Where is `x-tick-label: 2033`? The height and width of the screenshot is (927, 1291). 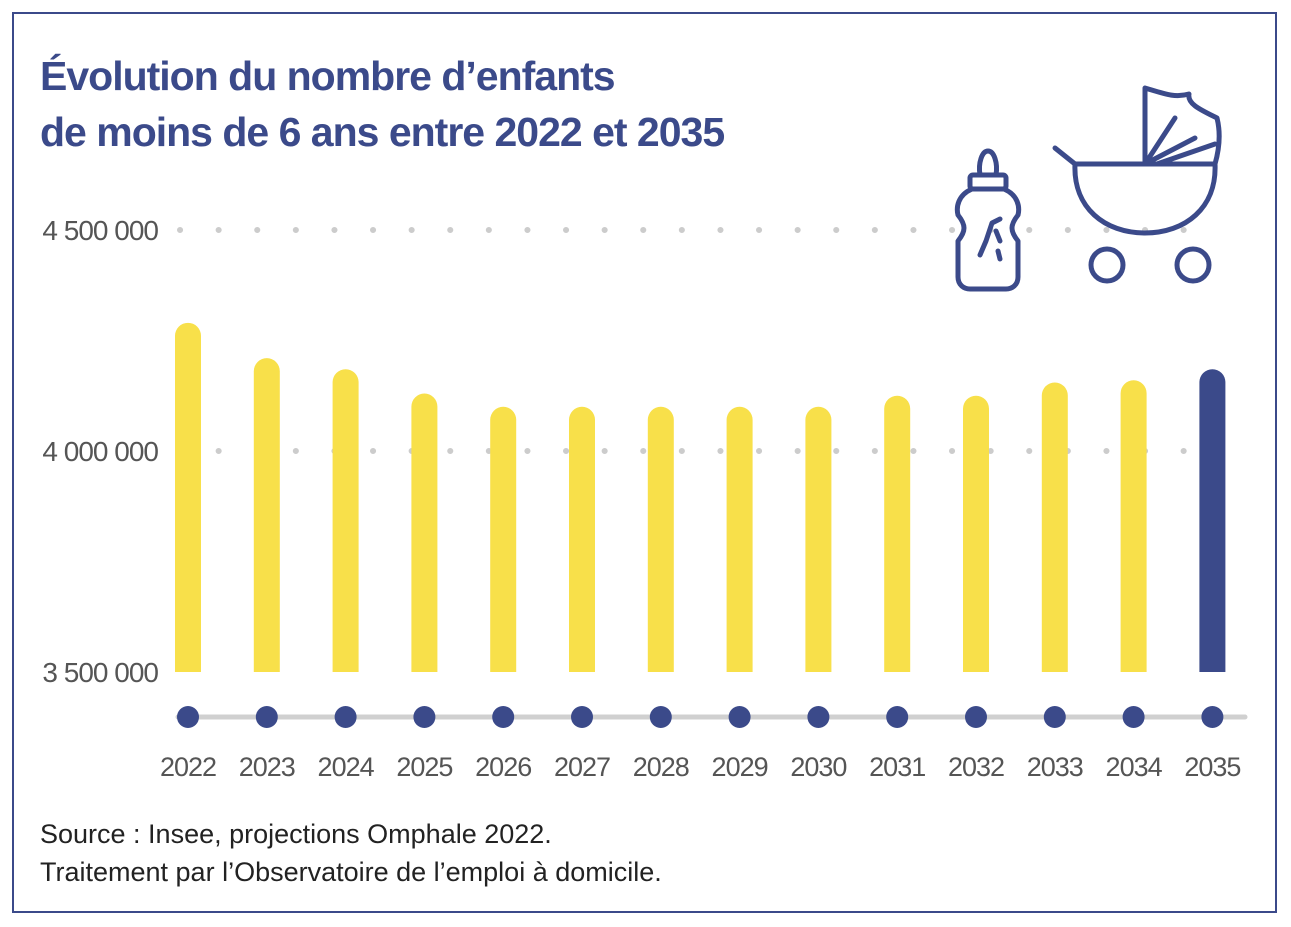
x-tick-label: 2033 is located at coordinates (1055, 767).